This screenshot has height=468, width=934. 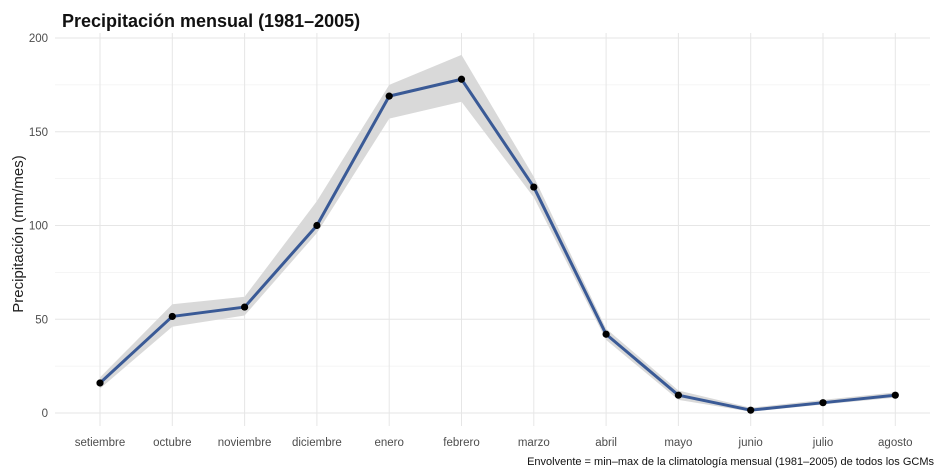 What do you see at coordinates (245, 443) in the screenshot?
I see `x-tick-label: noviembre` at bounding box center [245, 443].